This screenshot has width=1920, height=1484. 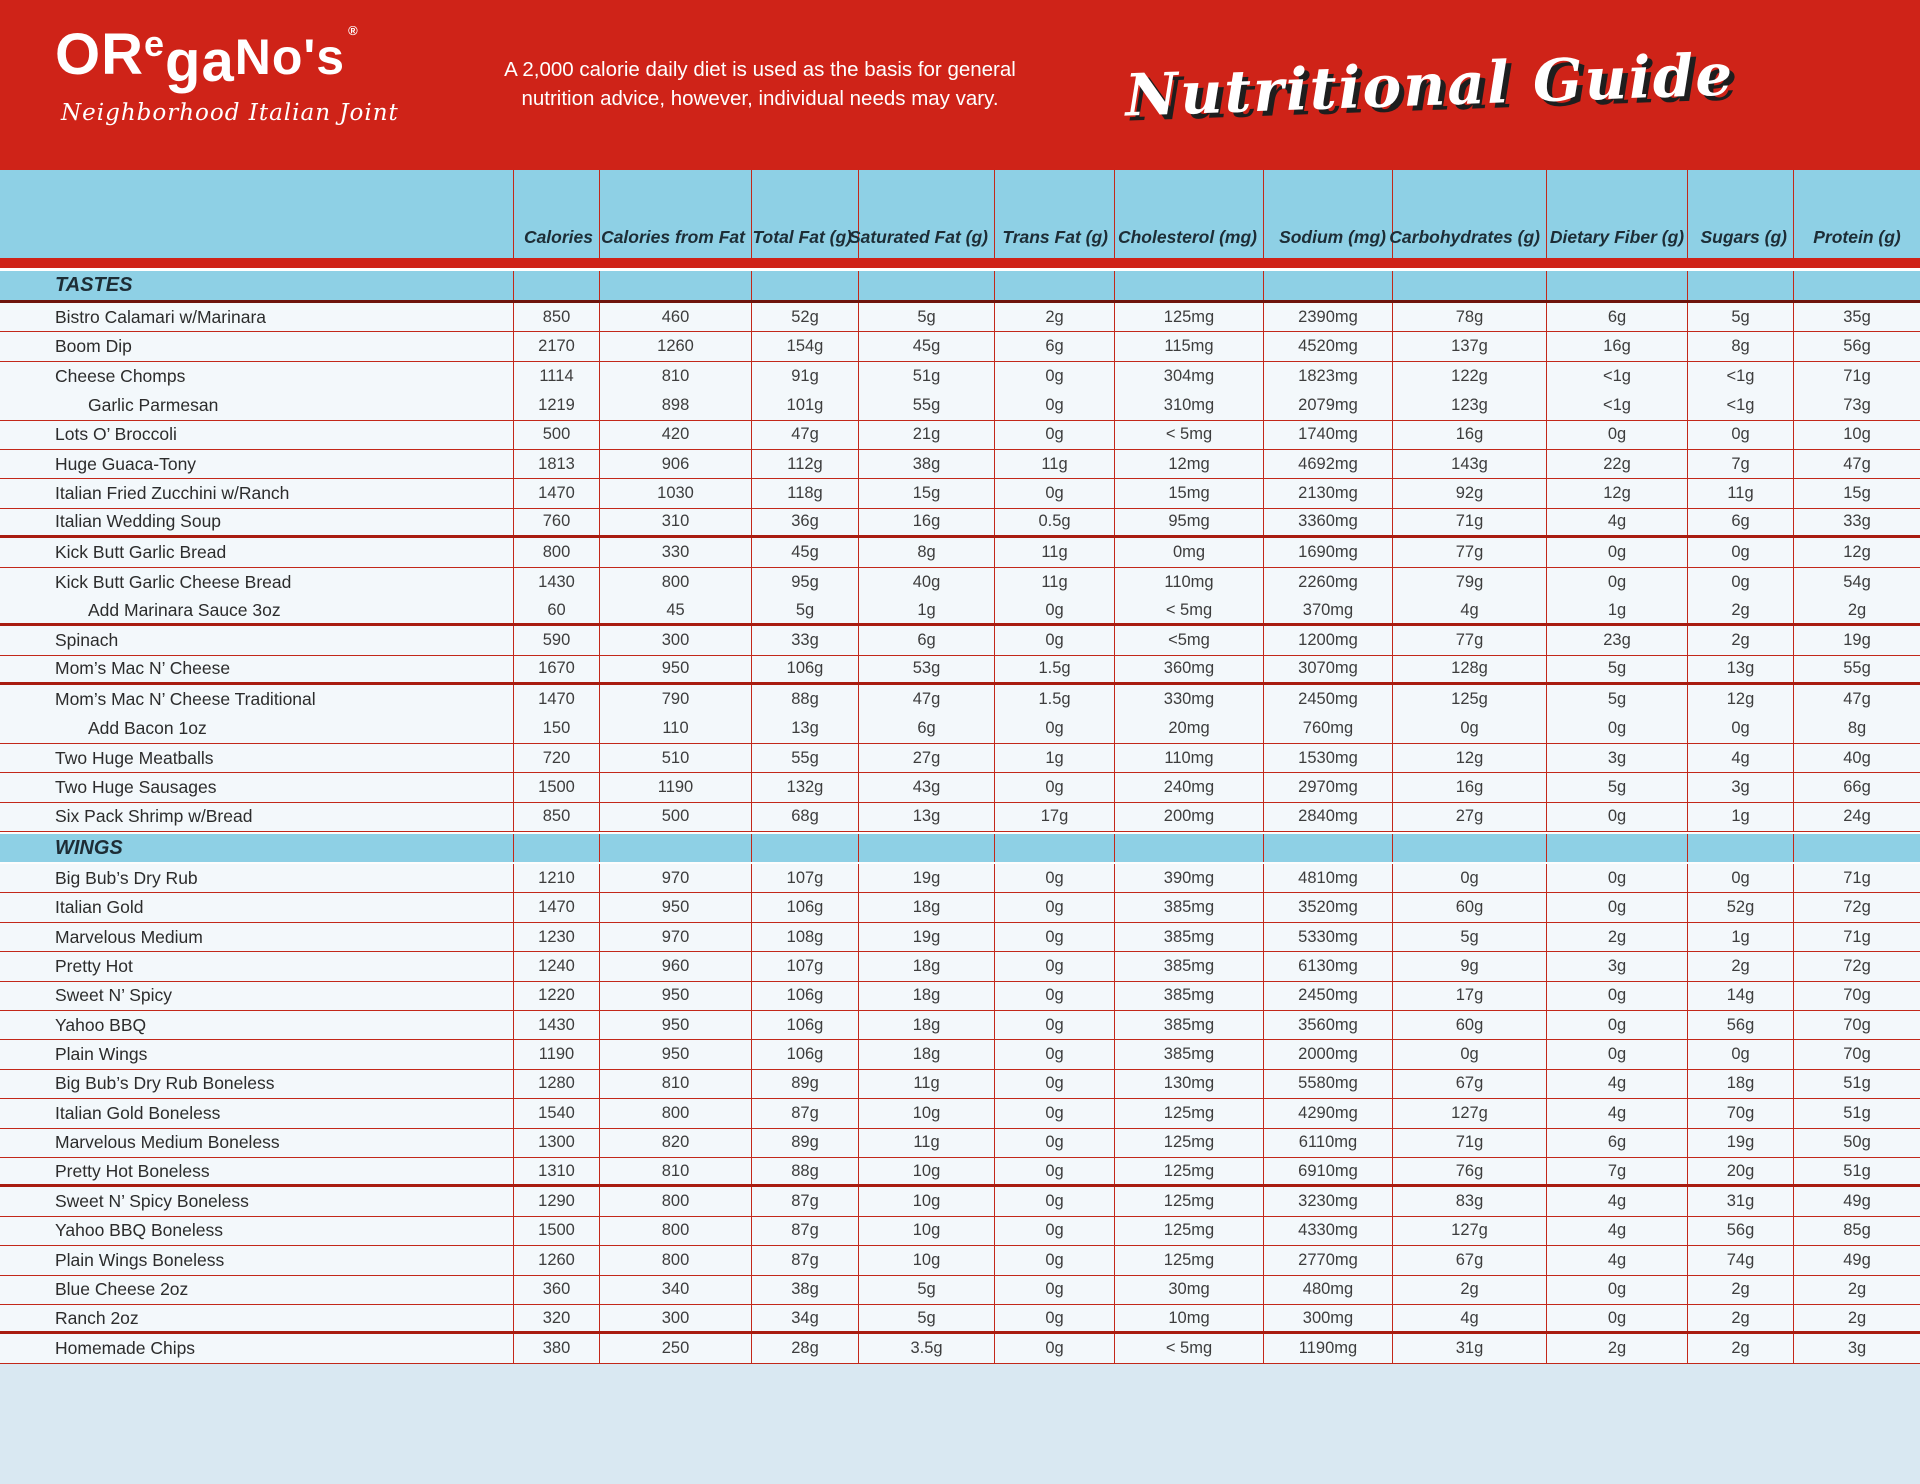 I want to click on value-cell: 22g, so click(x=1616, y=464).